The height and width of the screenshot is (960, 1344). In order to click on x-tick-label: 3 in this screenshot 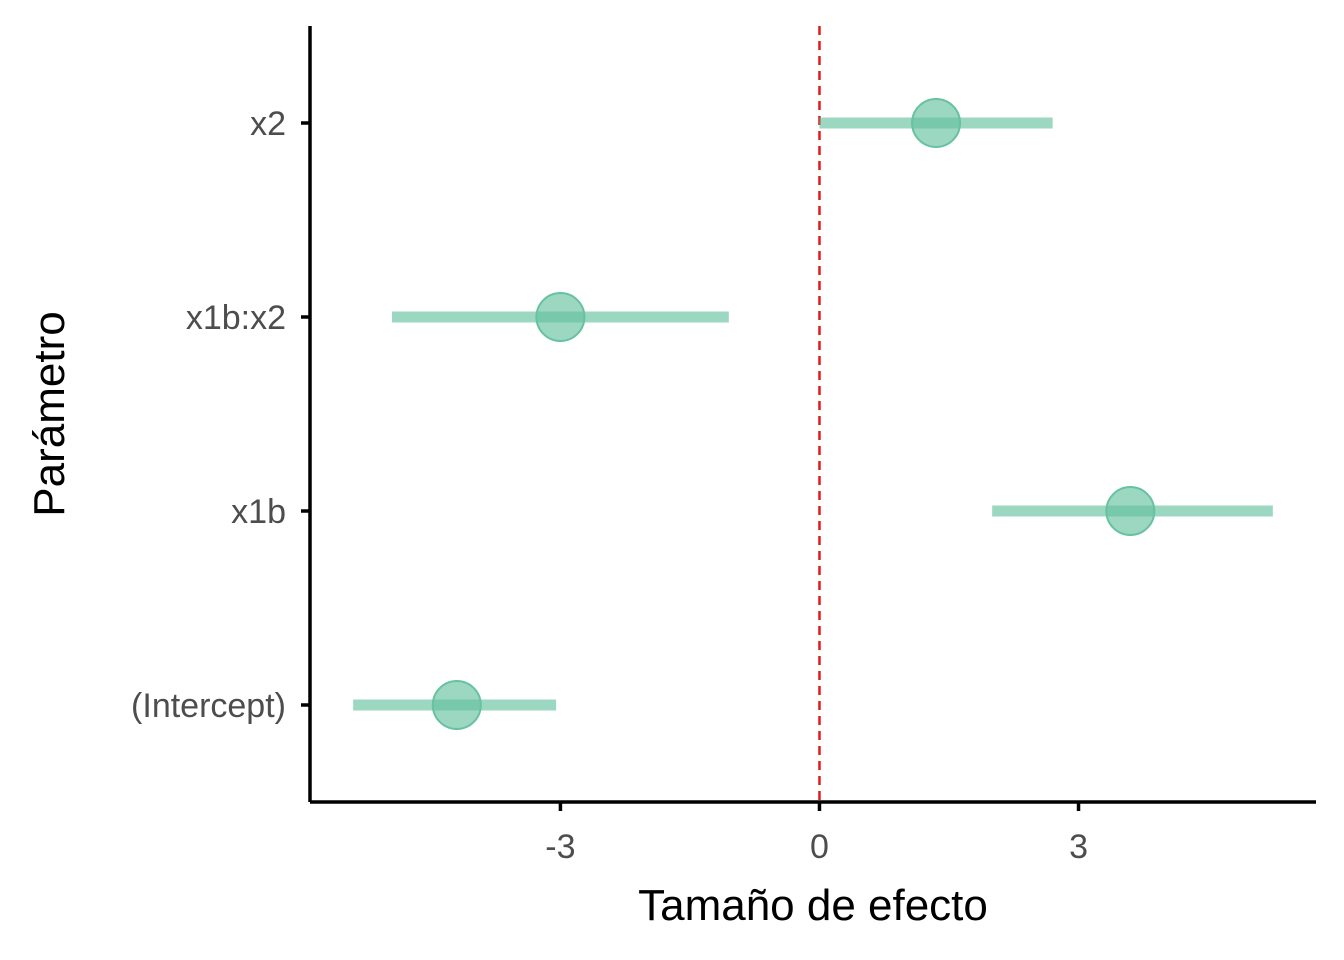, I will do `click(1078, 847)`.